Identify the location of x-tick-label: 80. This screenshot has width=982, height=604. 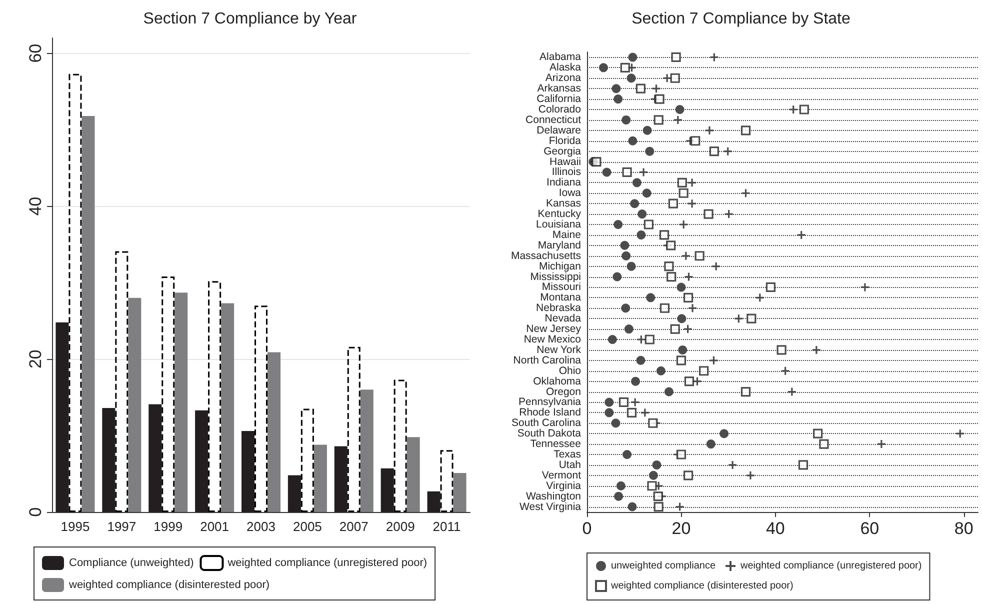
(964, 528).